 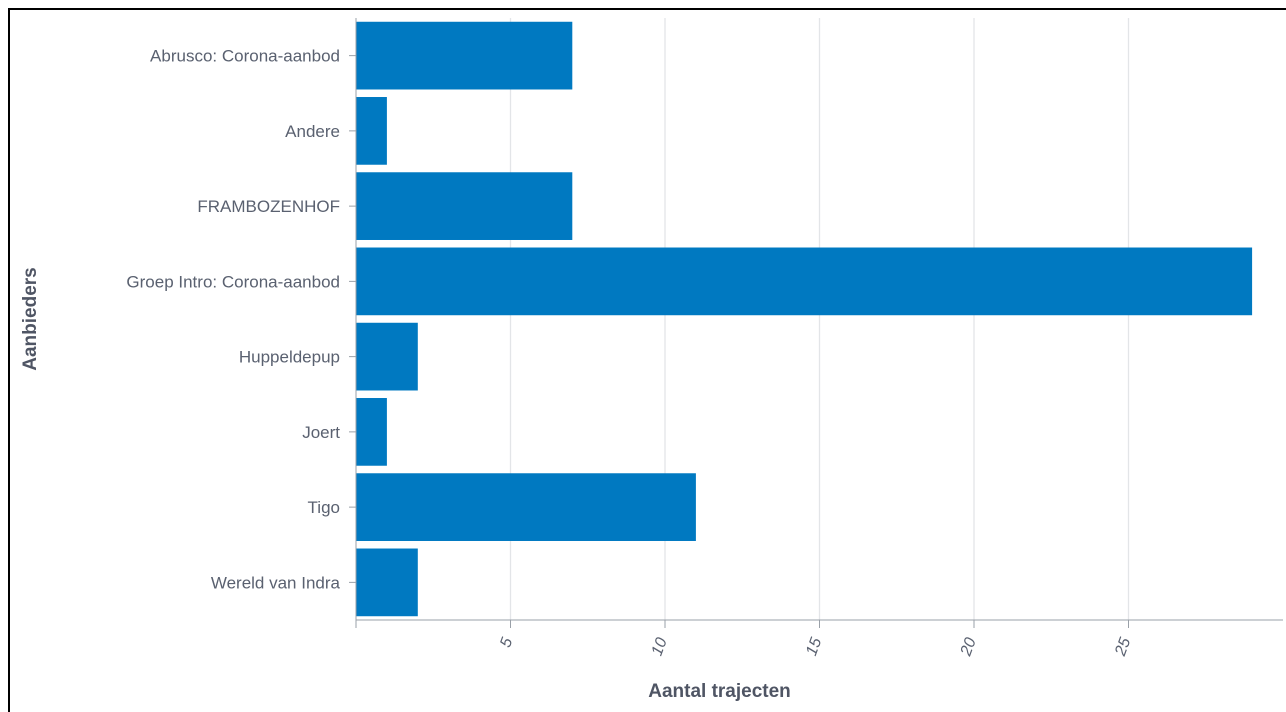 What do you see at coordinates (233, 281) in the screenshot?
I see `y-tick-label-3: Groep Intro: Corona-aanbod` at bounding box center [233, 281].